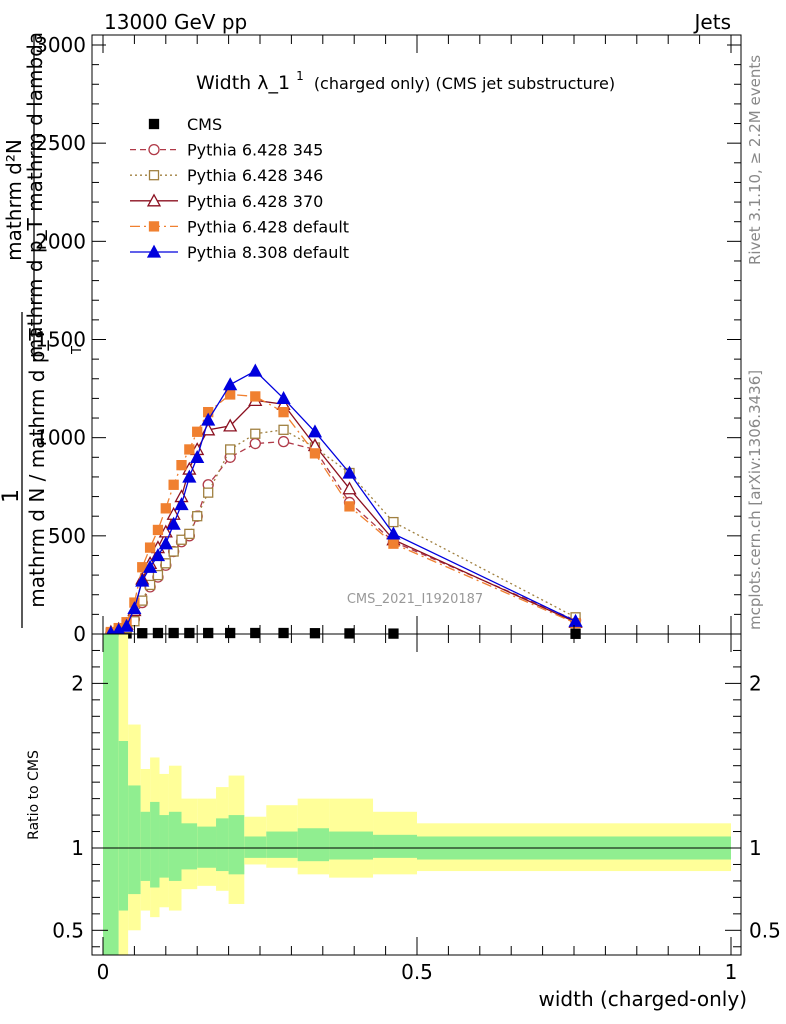 This screenshot has width=786, height=1024. I want to click on plot-title-main: Width λ_1, so click(243, 83).